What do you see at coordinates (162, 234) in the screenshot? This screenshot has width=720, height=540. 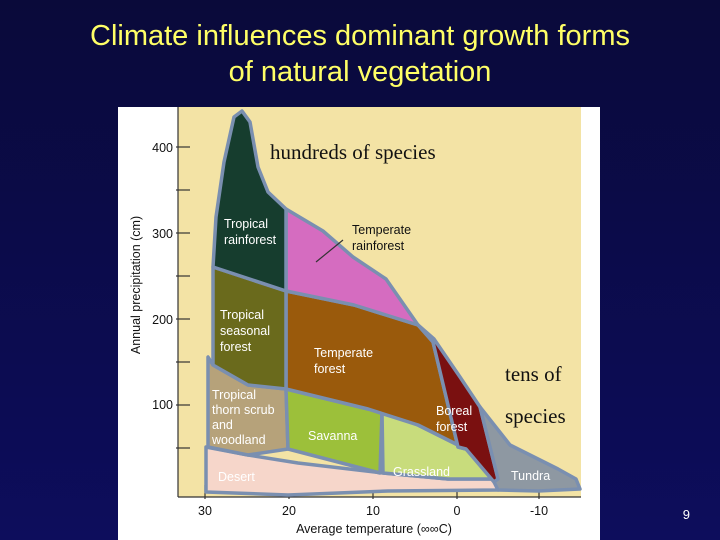 I see `y-tick-label: 300` at bounding box center [162, 234].